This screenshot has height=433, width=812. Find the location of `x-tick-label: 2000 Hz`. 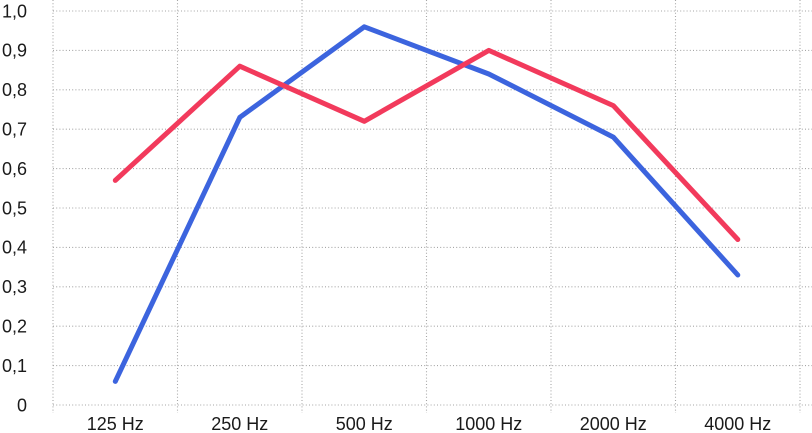

x-tick-label: 2000 Hz is located at coordinates (613, 423).